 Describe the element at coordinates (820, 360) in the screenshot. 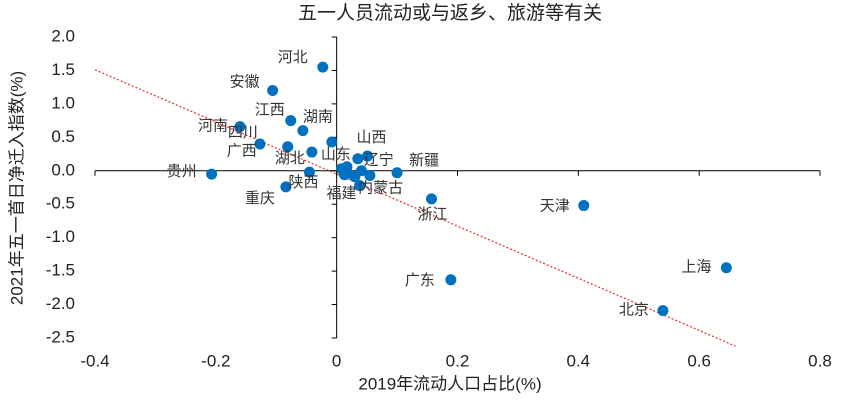

I see `x-tick-label: 0.8` at that location.